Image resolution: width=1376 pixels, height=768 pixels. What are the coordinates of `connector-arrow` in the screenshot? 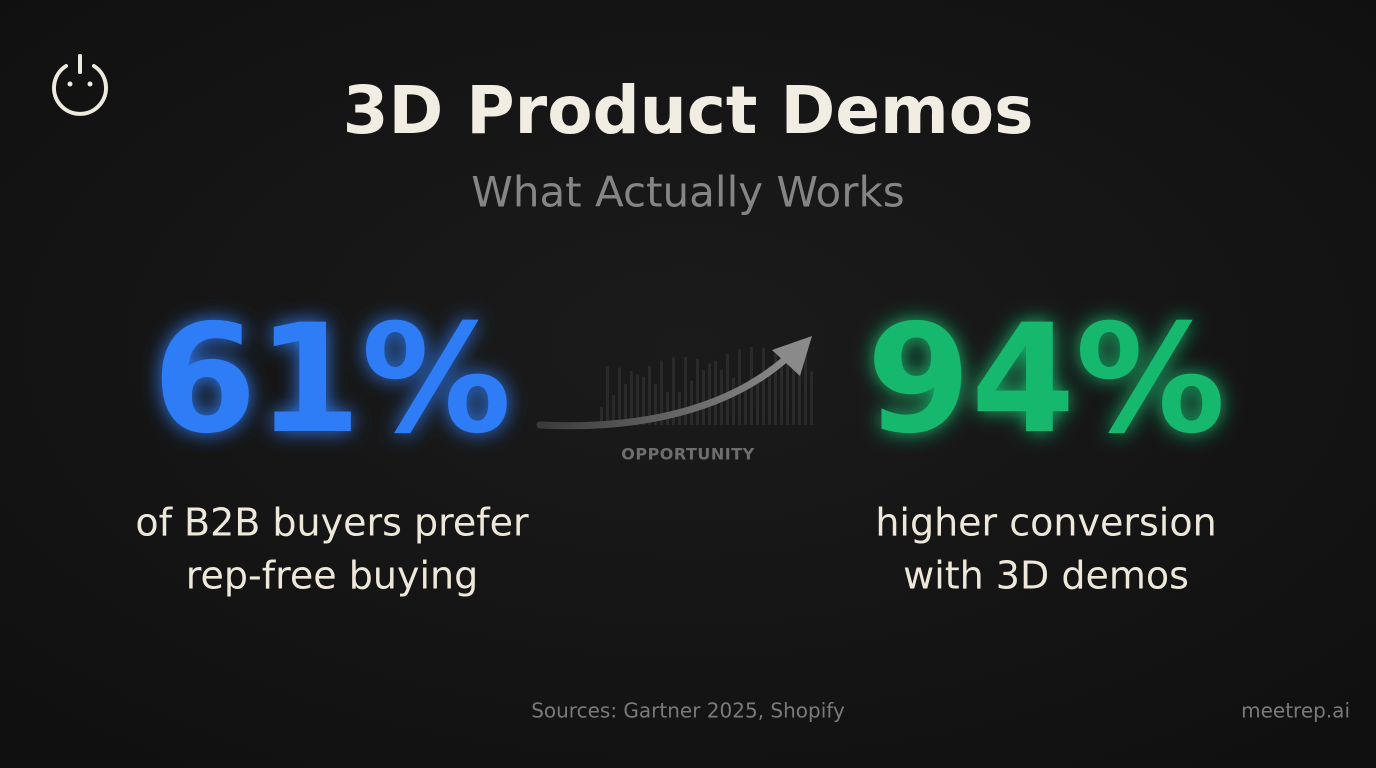 It's located at (665, 390).